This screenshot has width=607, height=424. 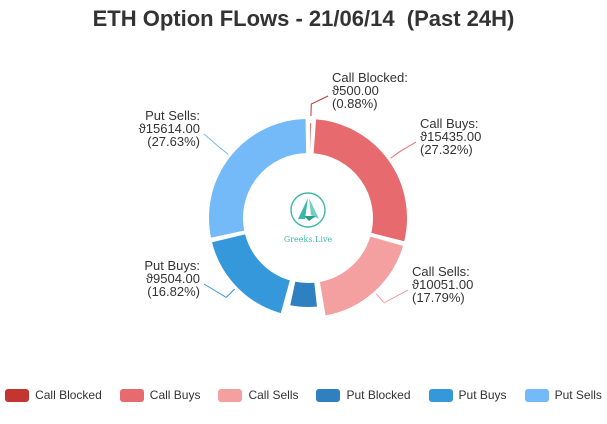 I want to click on legend-label: Call Sells, so click(x=273, y=395).